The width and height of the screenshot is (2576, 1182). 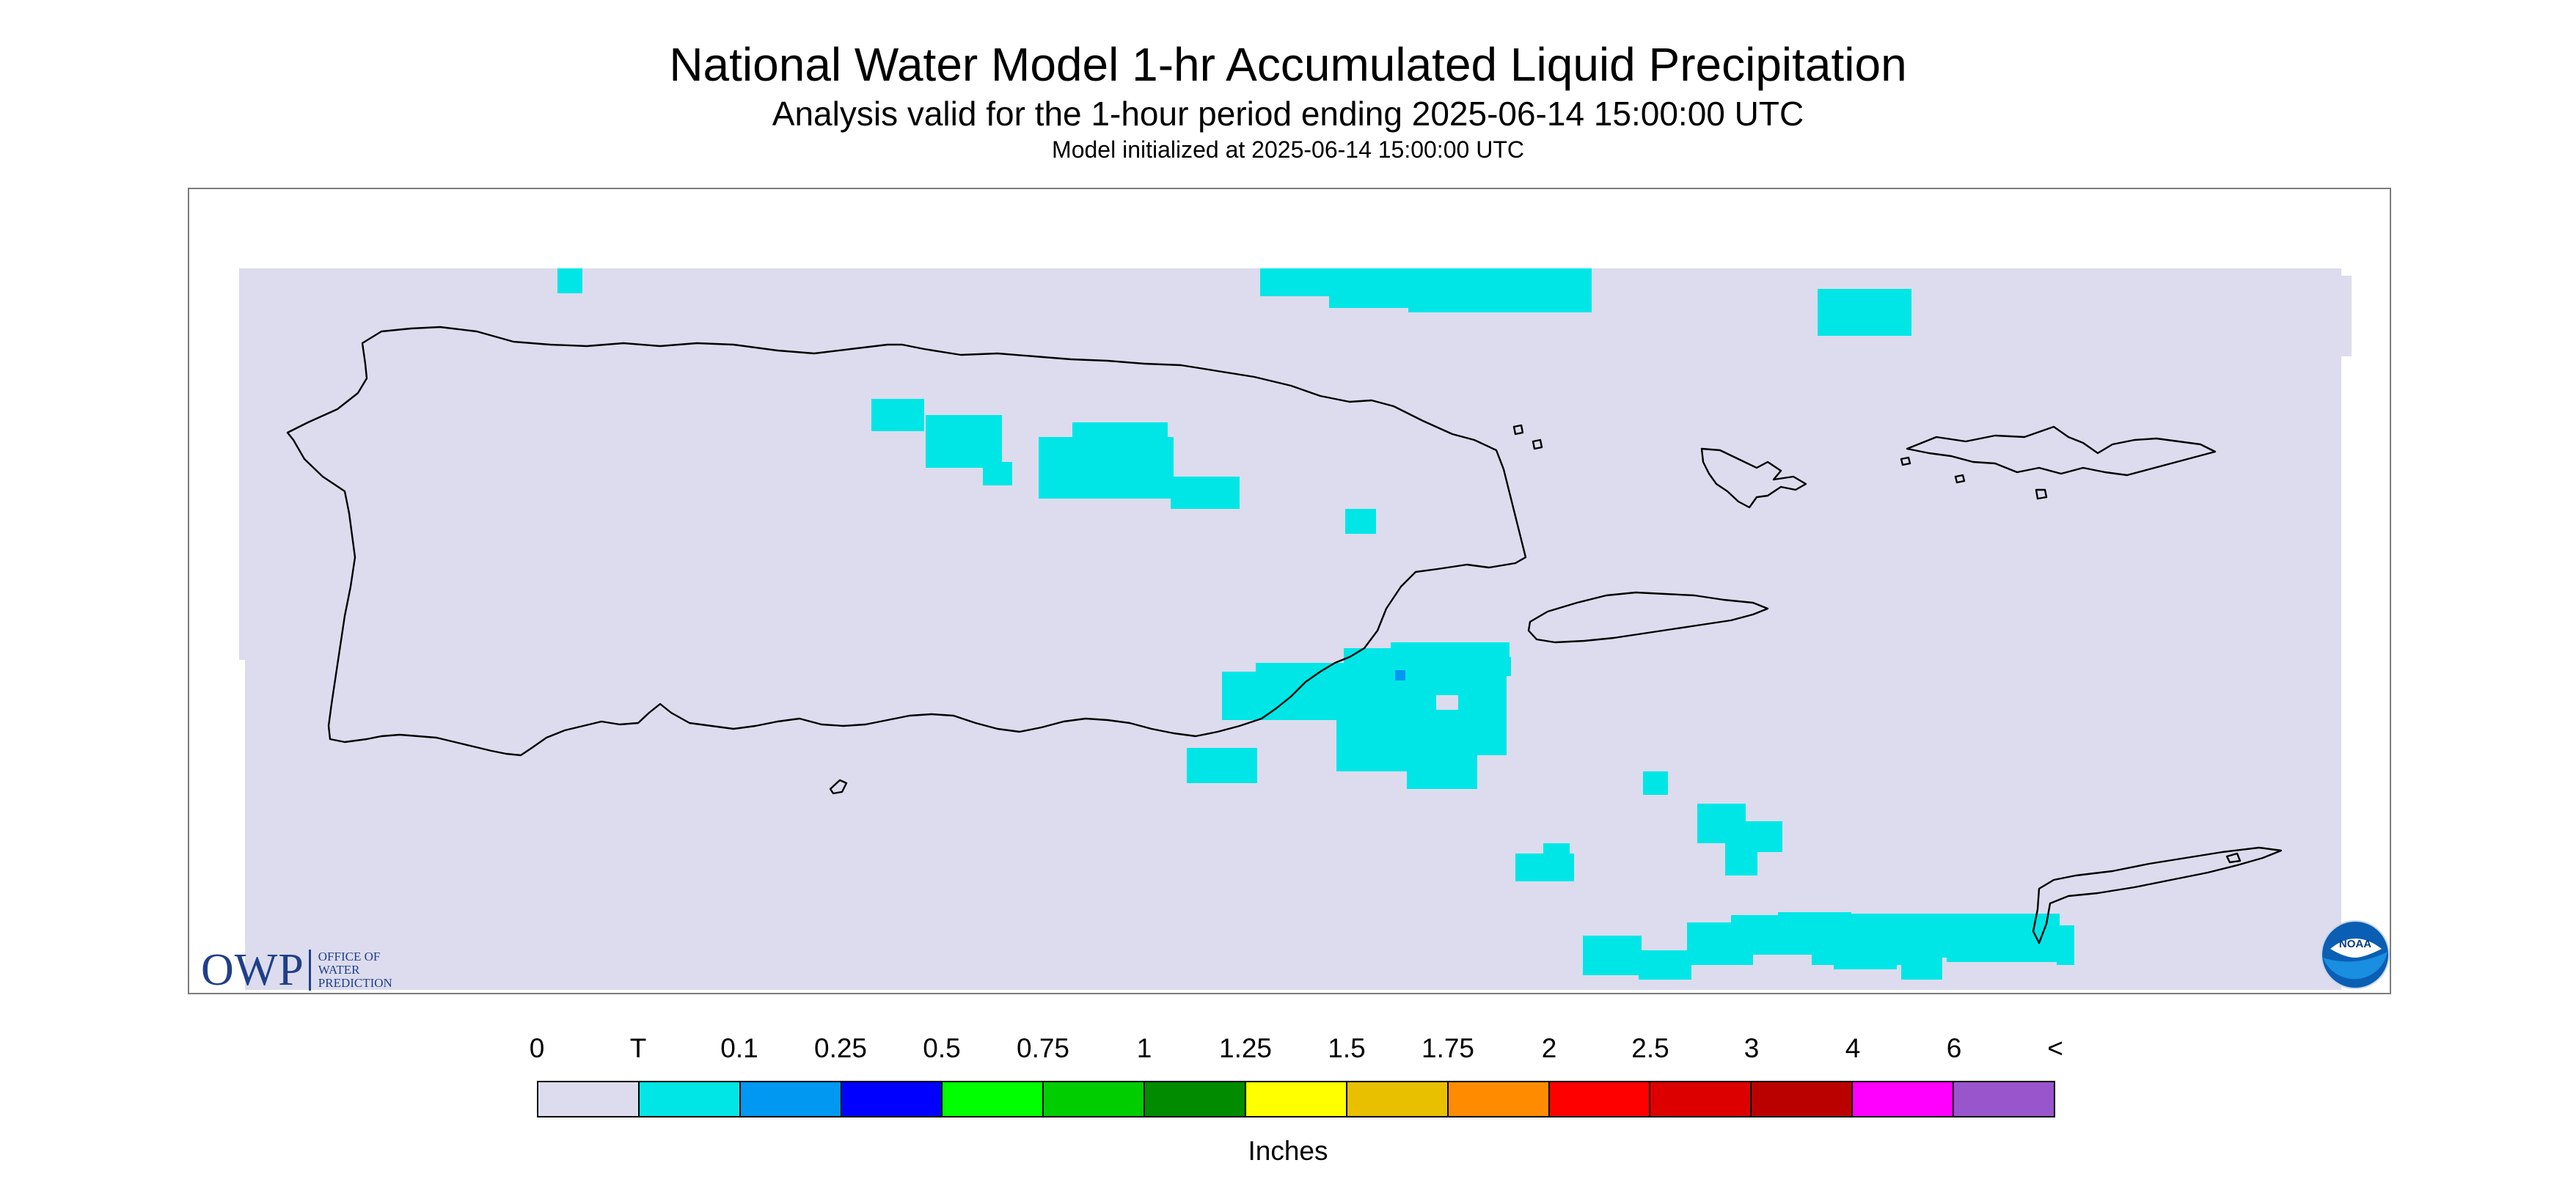 I want to click on owp-logo-divider, so click(x=309, y=970).